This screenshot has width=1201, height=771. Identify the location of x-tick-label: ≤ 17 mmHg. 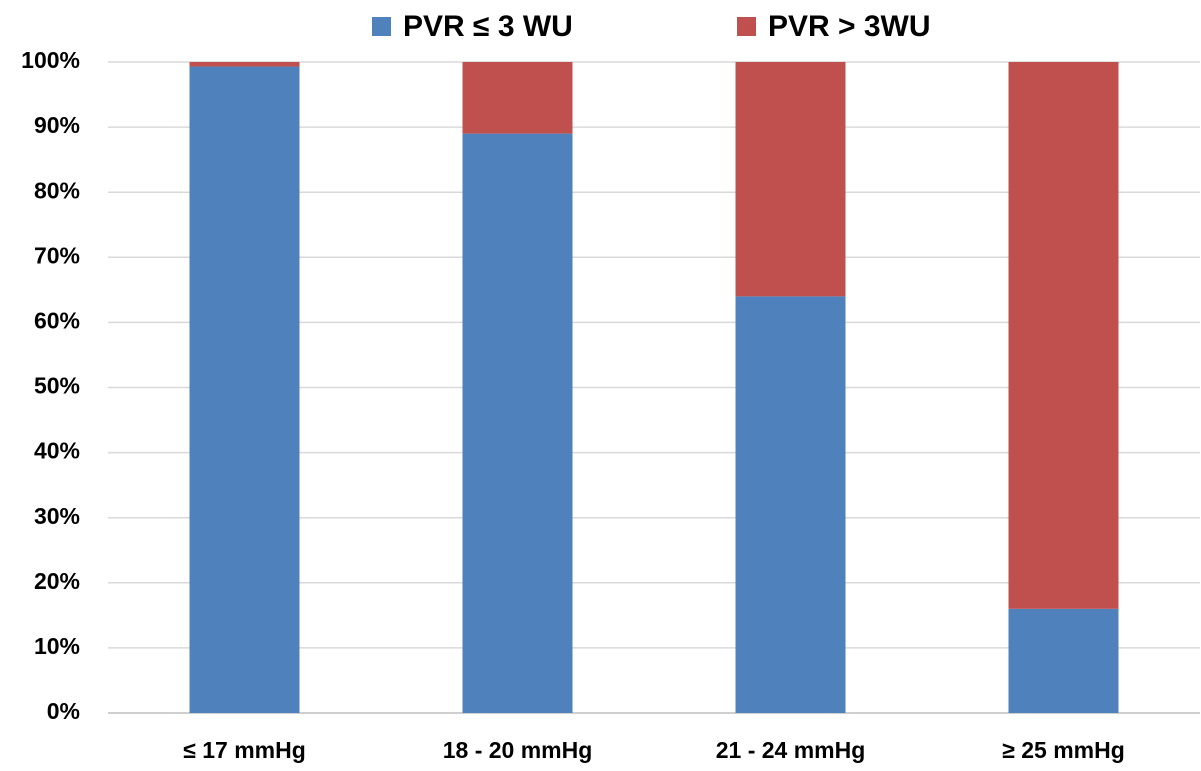
(244, 750).